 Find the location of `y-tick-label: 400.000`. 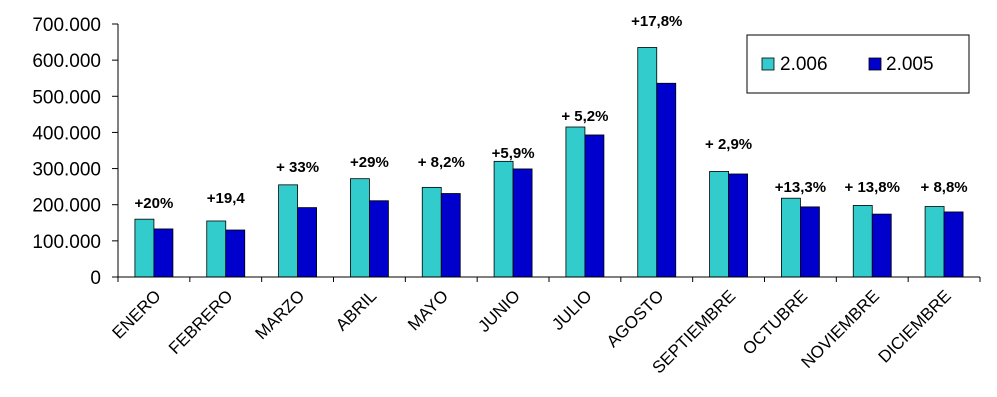

y-tick-label: 400.000 is located at coordinates (66, 133).